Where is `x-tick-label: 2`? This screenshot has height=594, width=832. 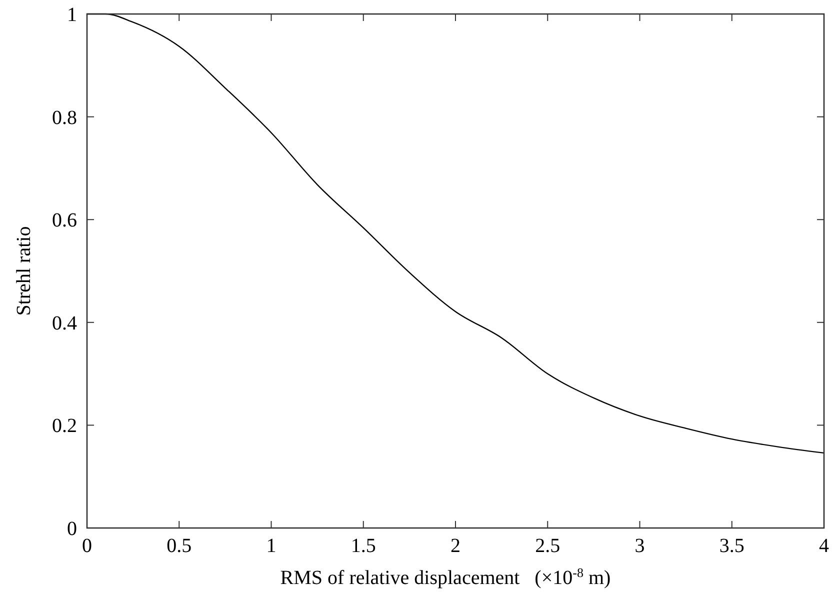 x-tick-label: 2 is located at coordinates (455, 546).